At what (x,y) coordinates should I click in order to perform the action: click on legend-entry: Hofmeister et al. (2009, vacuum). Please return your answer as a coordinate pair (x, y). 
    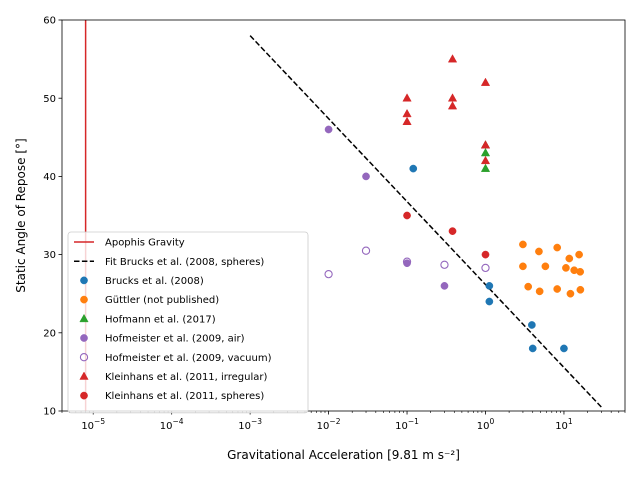
    Looking at the image, I should click on (175, 358).